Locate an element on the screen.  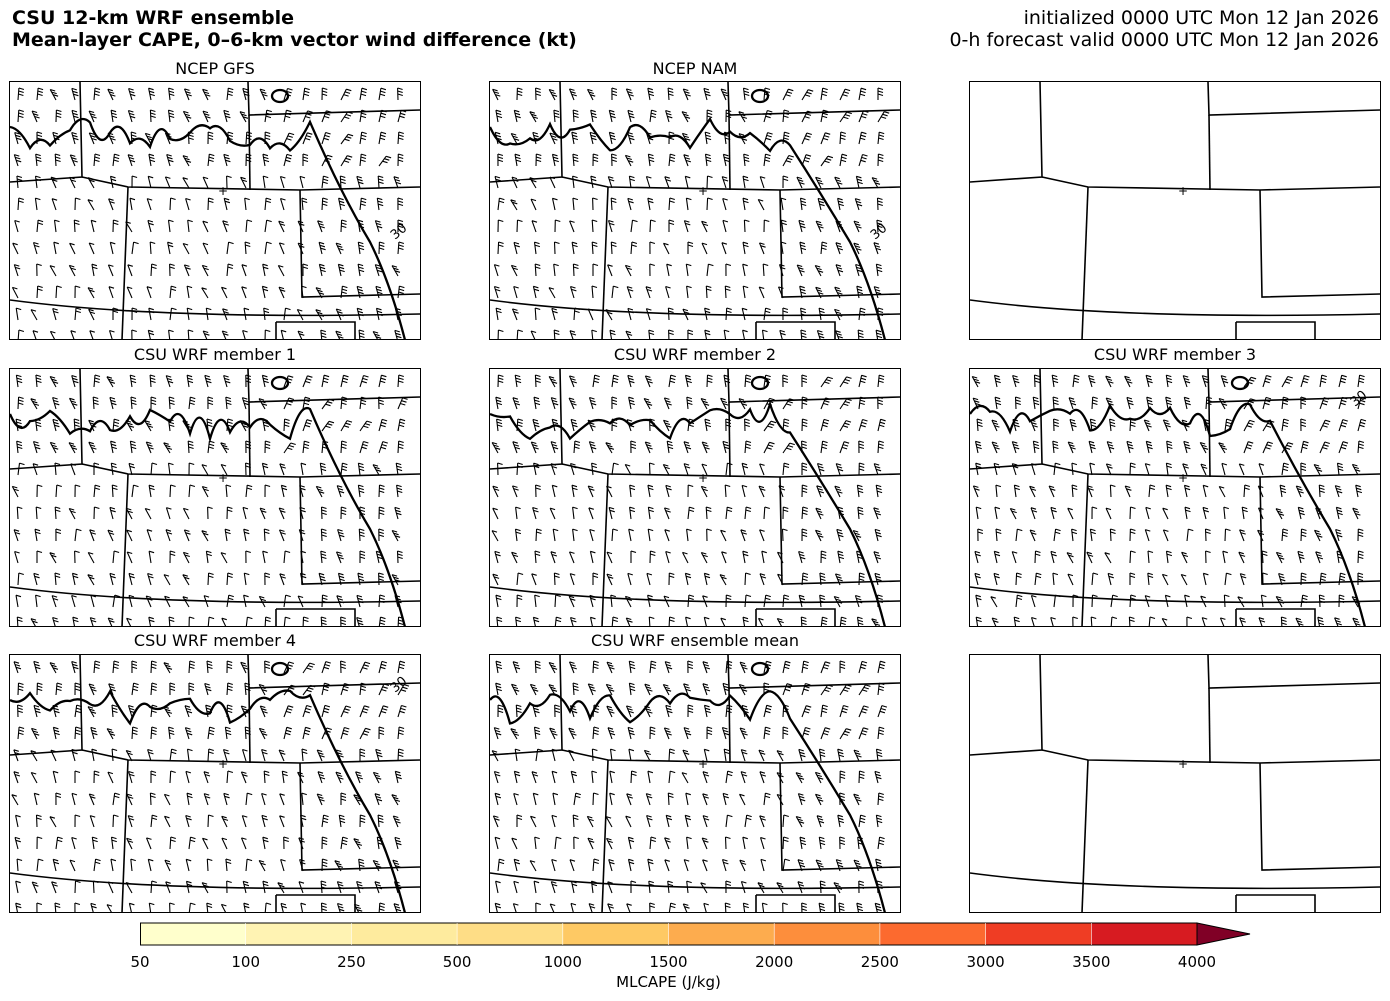
title-line-1: CSU 12-km WRF ensemble is located at coordinates (153, 18).